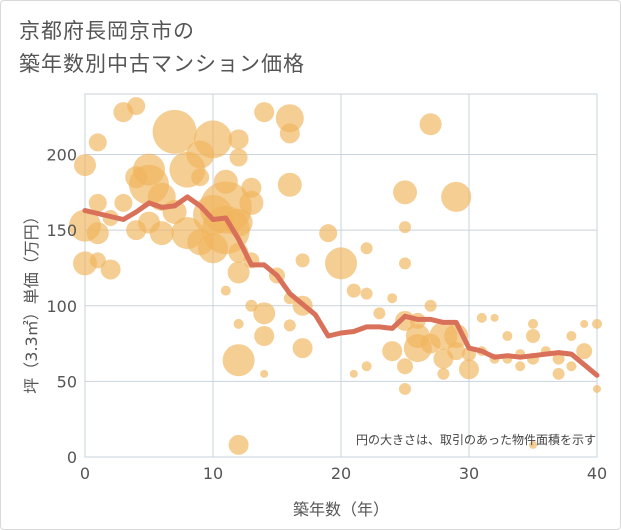 This screenshot has height=530, width=621. I want to click on y-axis-title: 坪（3.3㎡）単価（万円）, so click(31, 300).